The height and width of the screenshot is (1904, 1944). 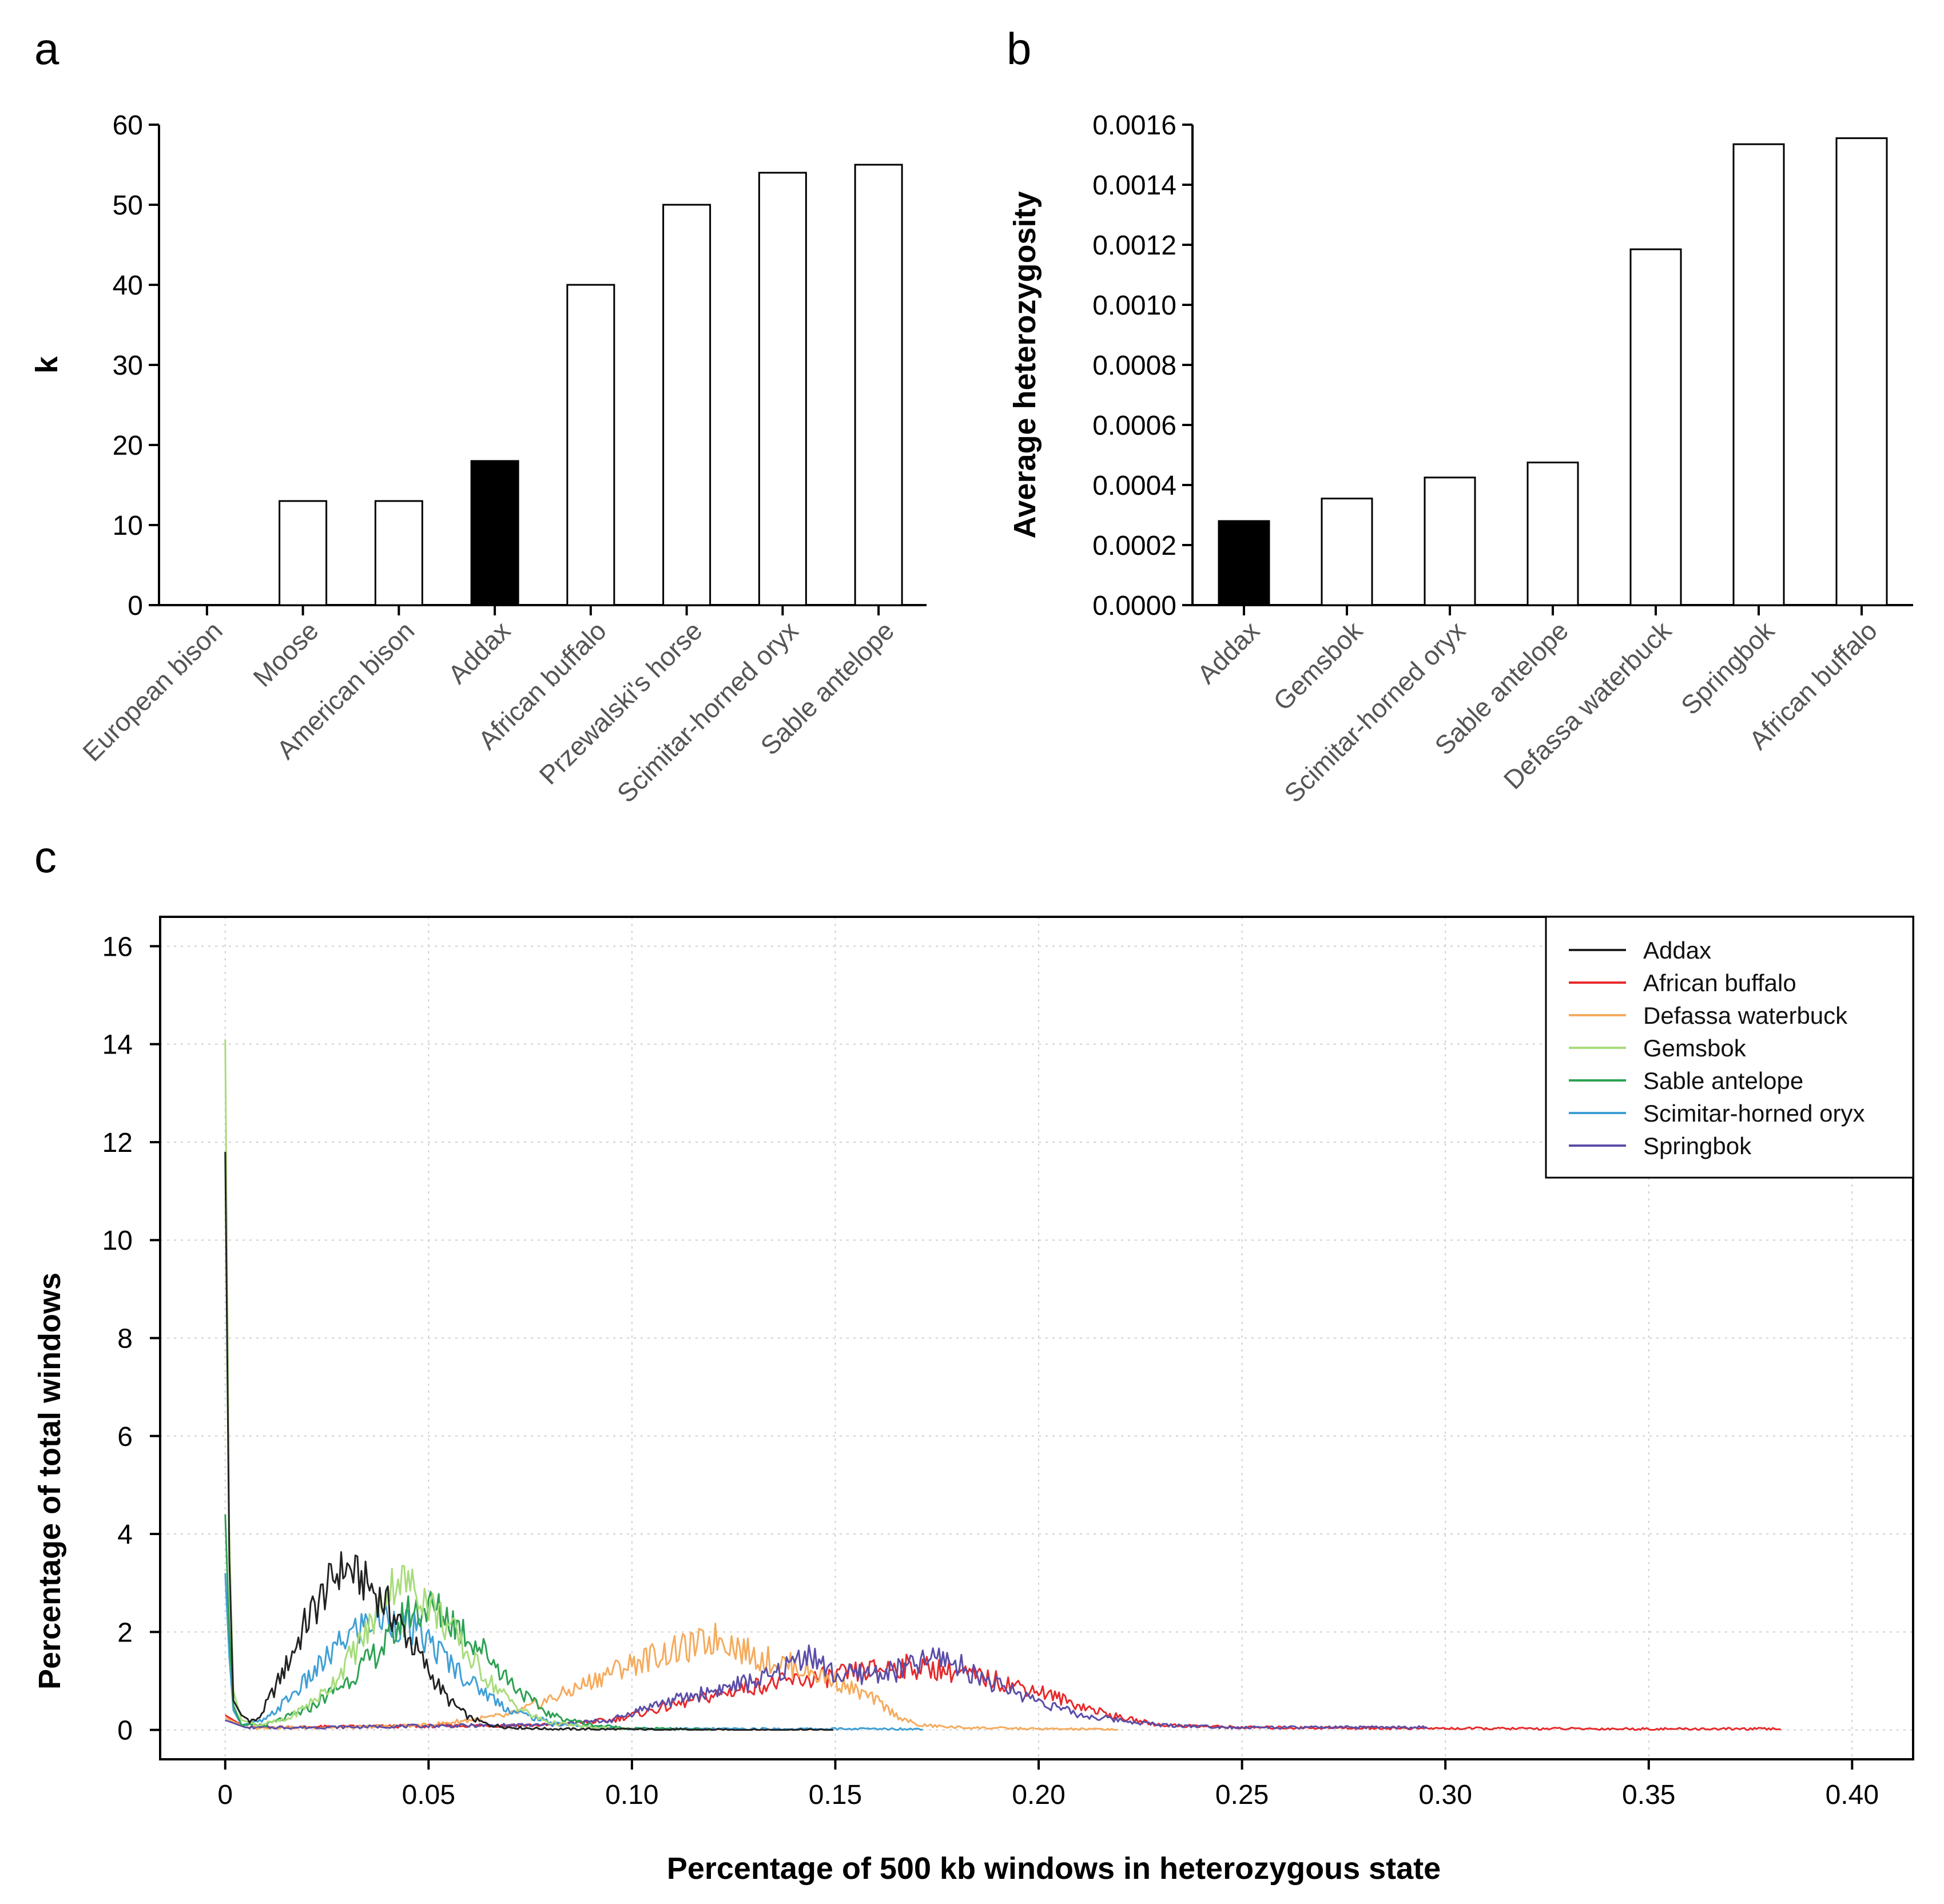 What do you see at coordinates (1727, 668) in the screenshot?
I see `b-category-label: Springbok` at bounding box center [1727, 668].